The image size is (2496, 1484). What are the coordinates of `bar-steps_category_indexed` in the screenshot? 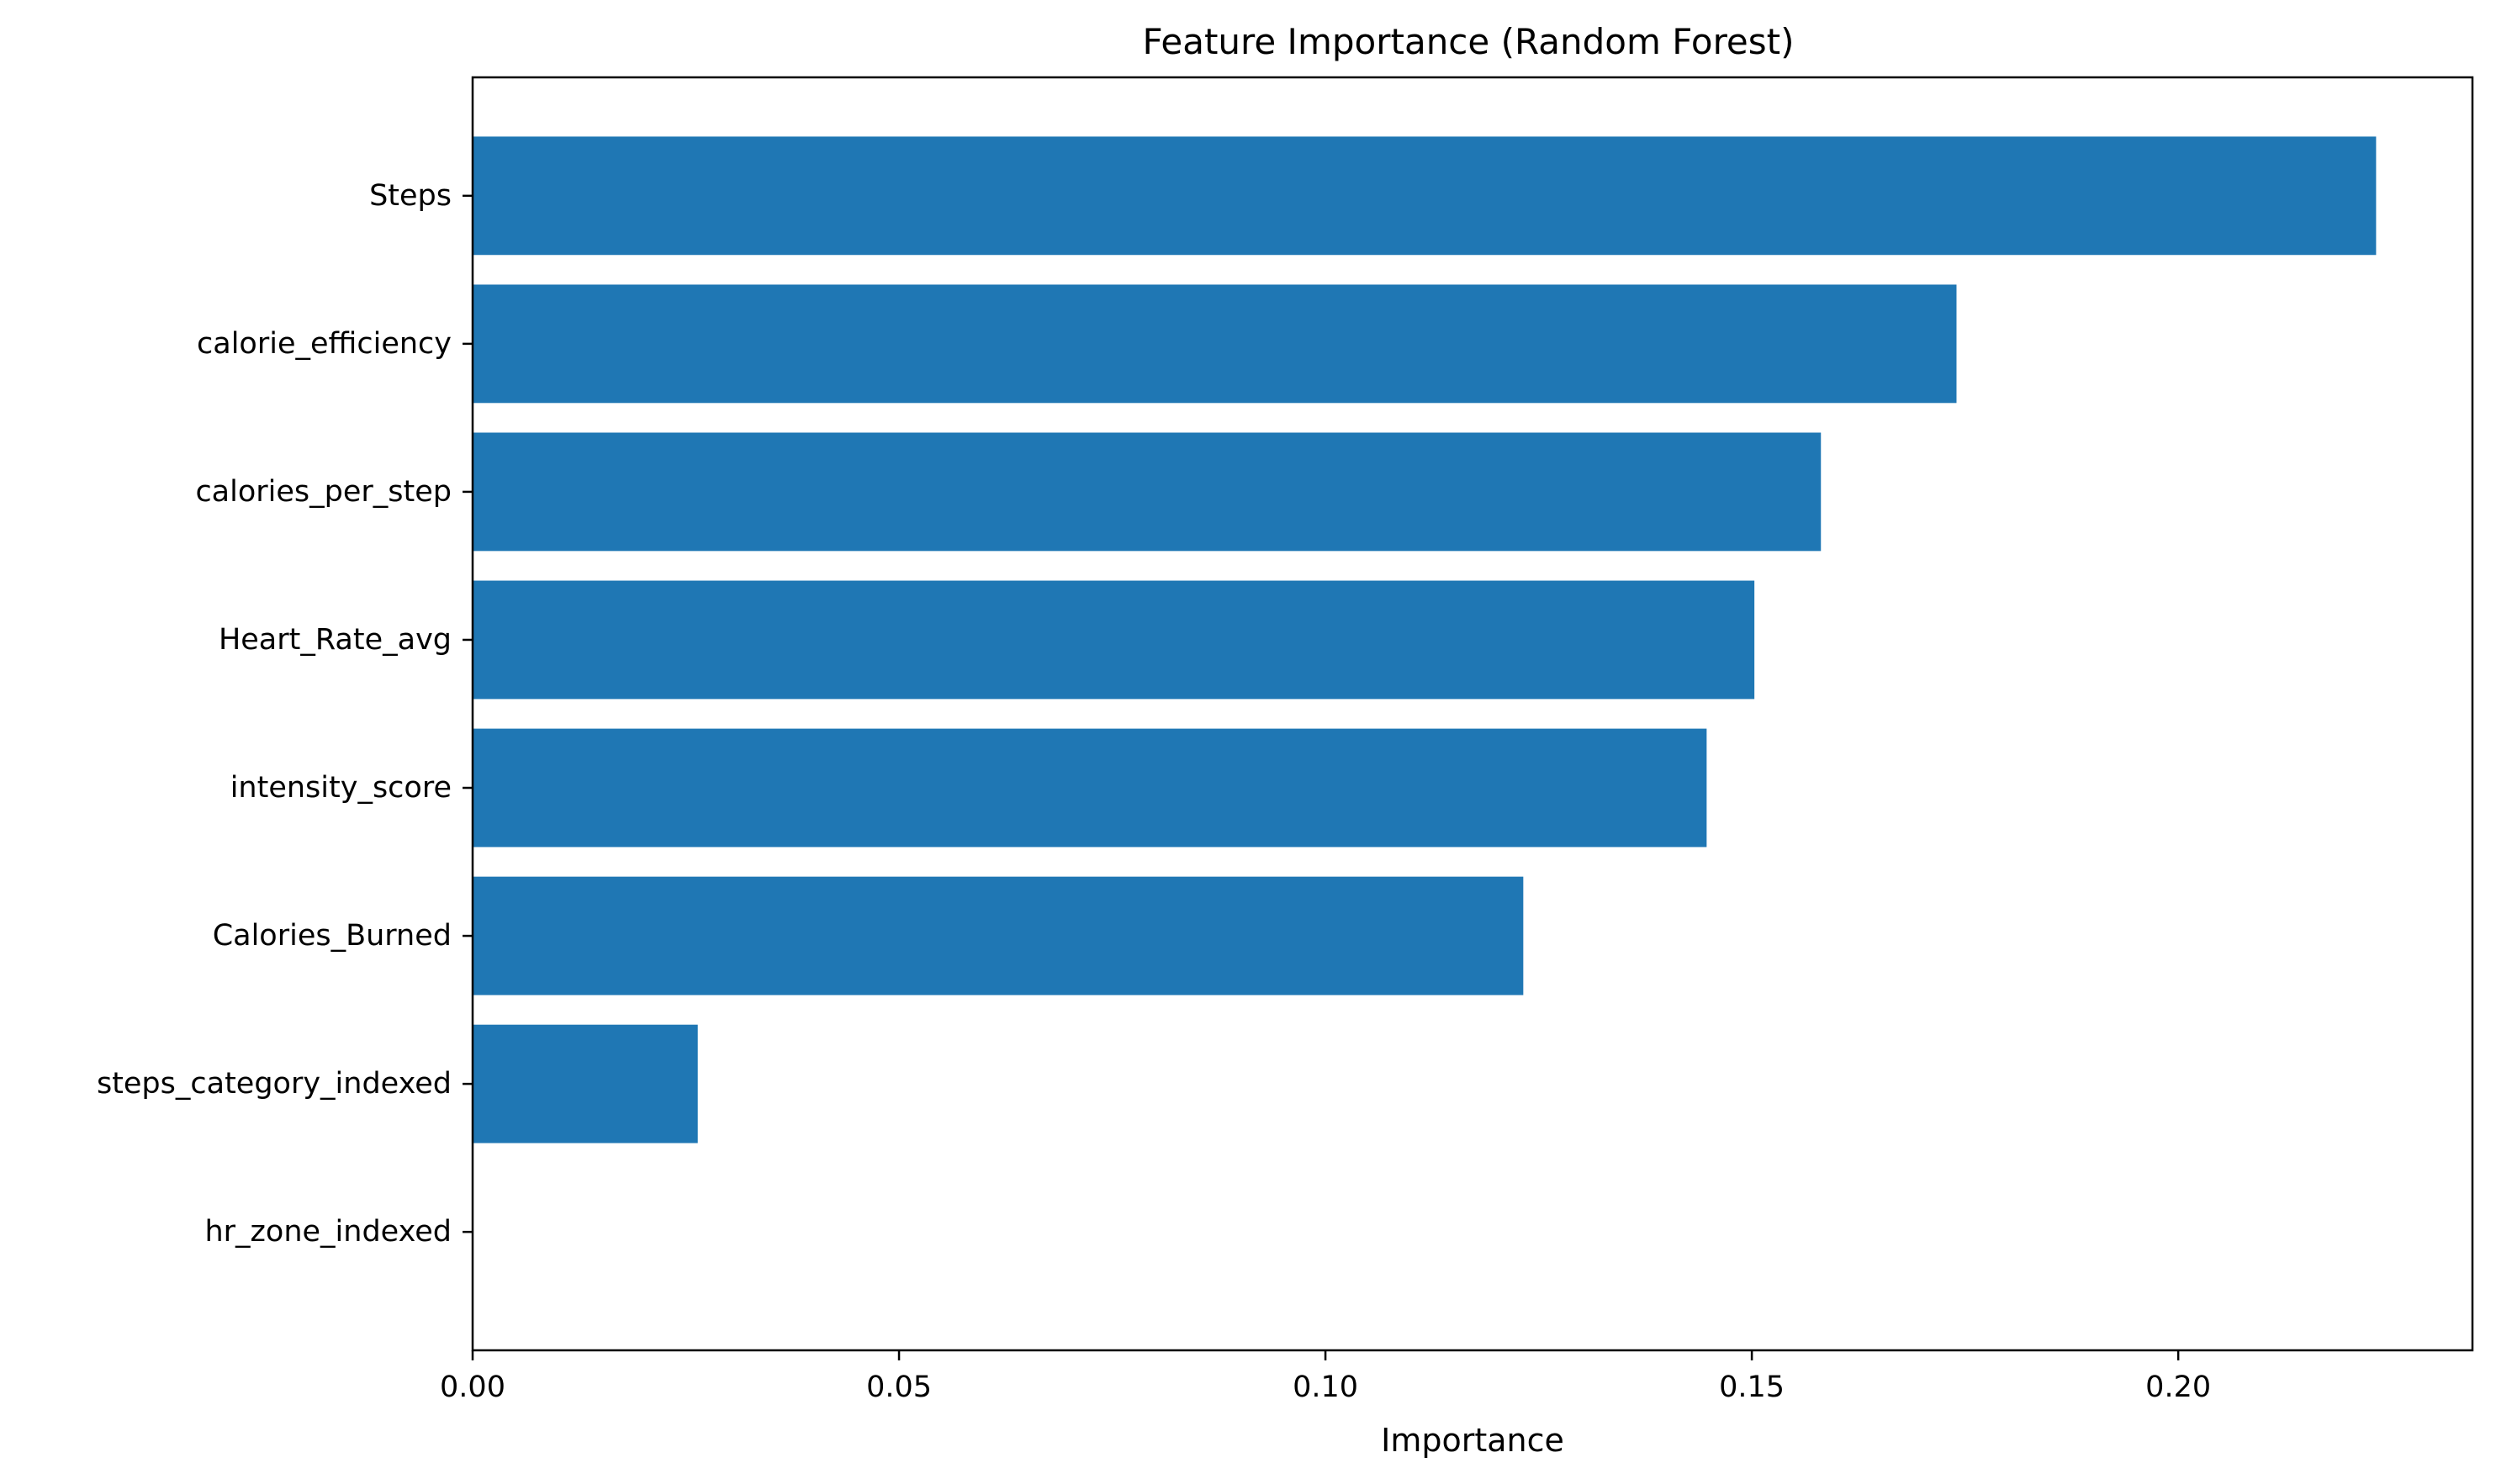 It's located at (585, 1083).